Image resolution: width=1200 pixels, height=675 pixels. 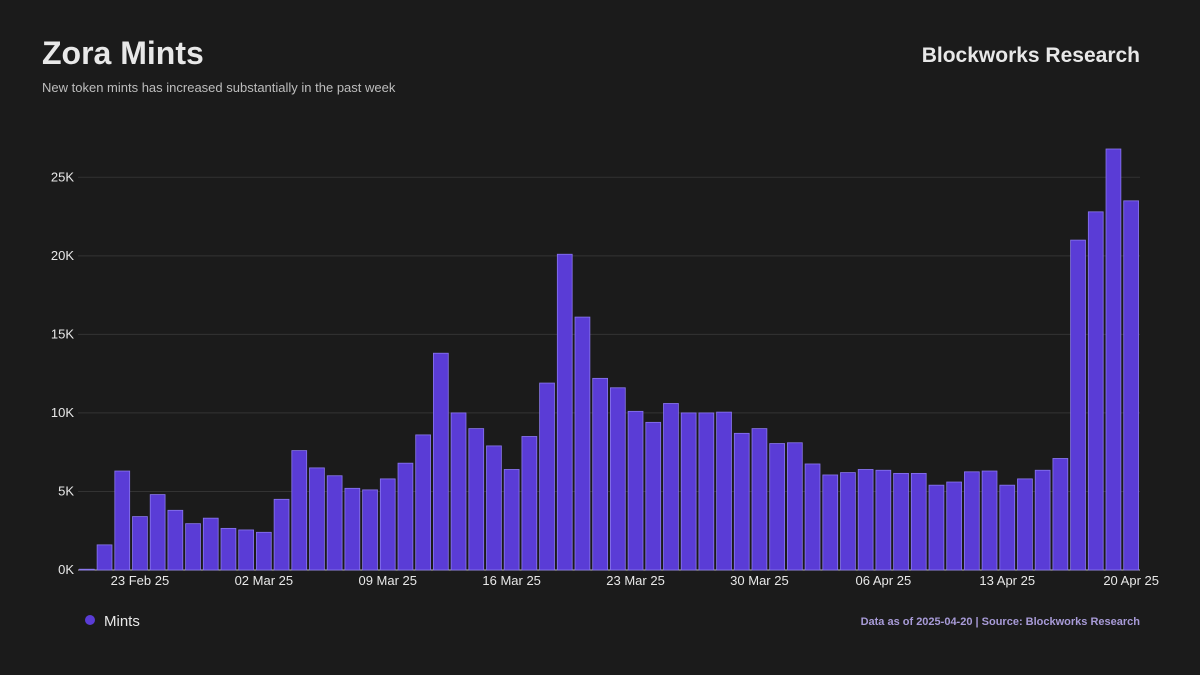 What do you see at coordinates (884, 580) in the screenshot?
I see `x-tick-label: 06 Apr 25` at bounding box center [884, 580].